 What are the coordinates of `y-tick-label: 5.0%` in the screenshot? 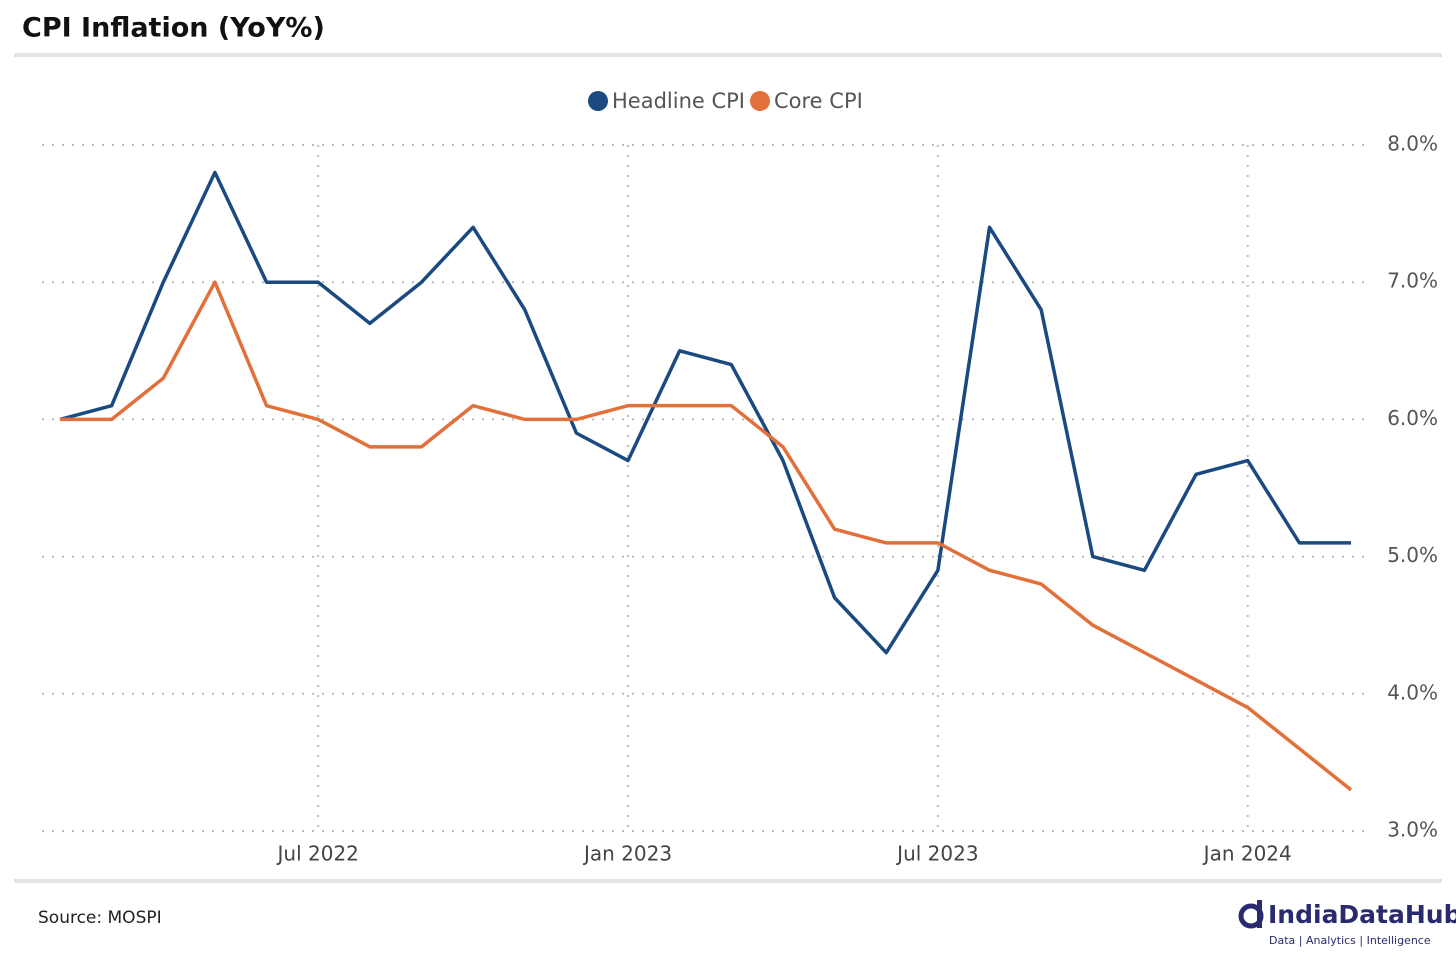 It's located at (1412, 555).